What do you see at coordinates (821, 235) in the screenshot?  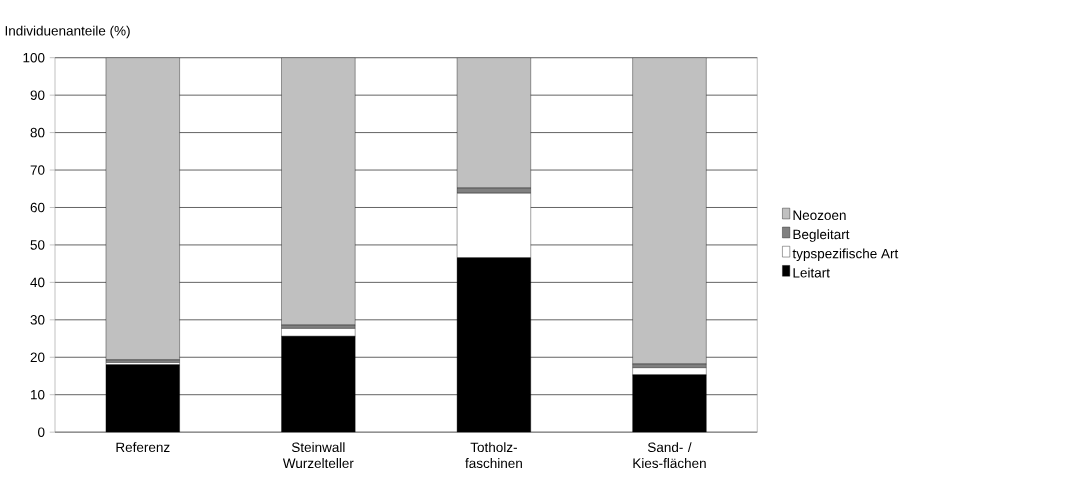 I see `legend-label: Begleitart` at bounding box center [821, 235].